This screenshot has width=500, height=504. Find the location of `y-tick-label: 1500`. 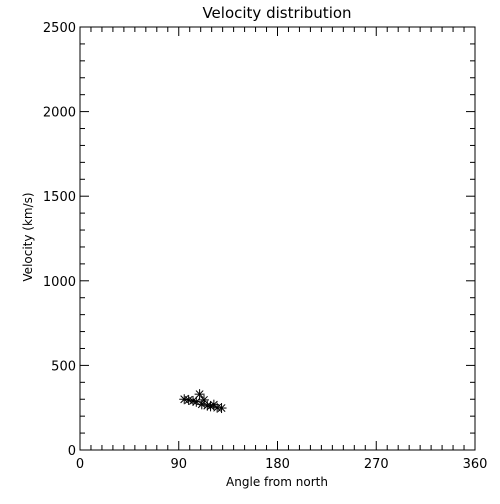

y-tick-label: 1500 is located at coordinates (59, 197).